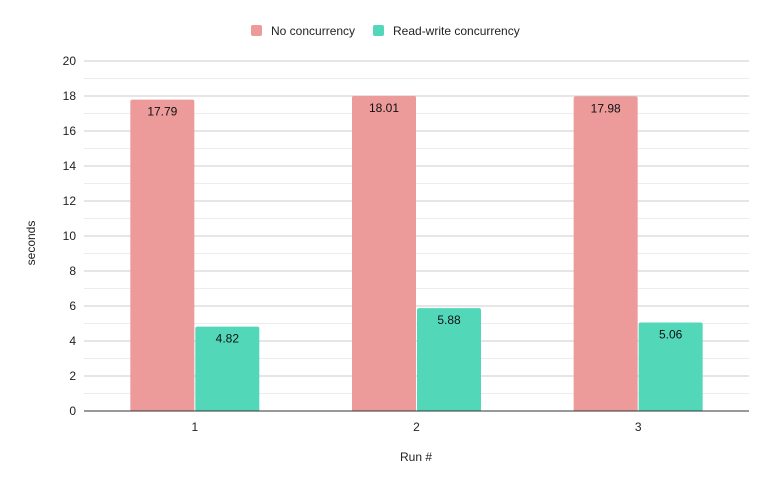  What do you see at coordinates (72, 341) in the screenshot?
I see `y-tick-label: 4` at bounding box center [72, 341].